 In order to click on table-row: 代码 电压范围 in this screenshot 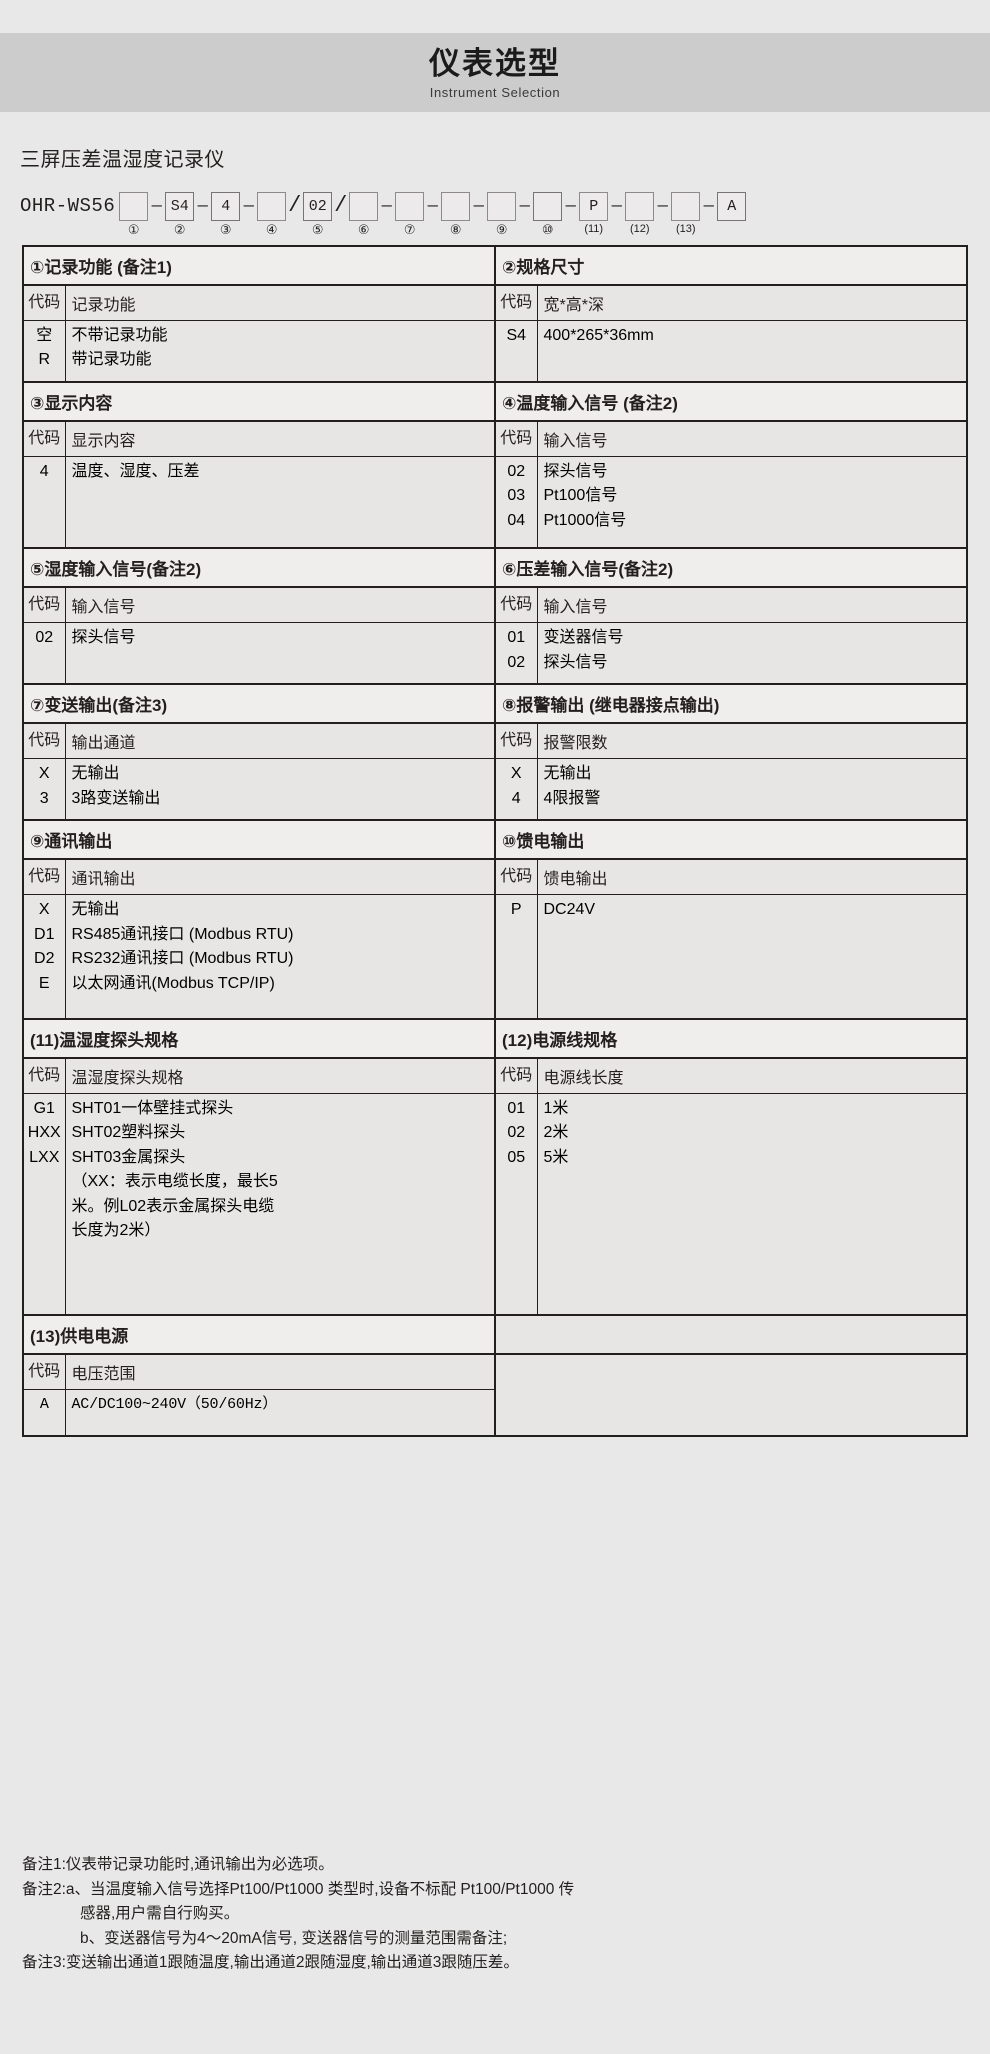, I will do `click(495, 1395)`.